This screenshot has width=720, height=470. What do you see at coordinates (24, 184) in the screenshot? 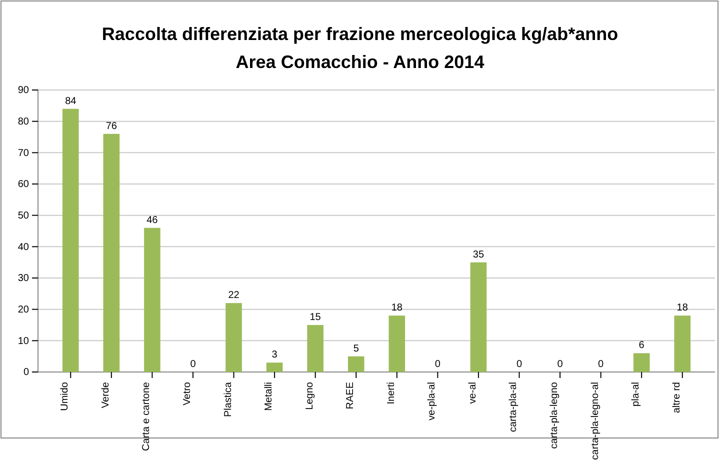
I see `y-tick-label: 60` at bounding box center [24, 184].